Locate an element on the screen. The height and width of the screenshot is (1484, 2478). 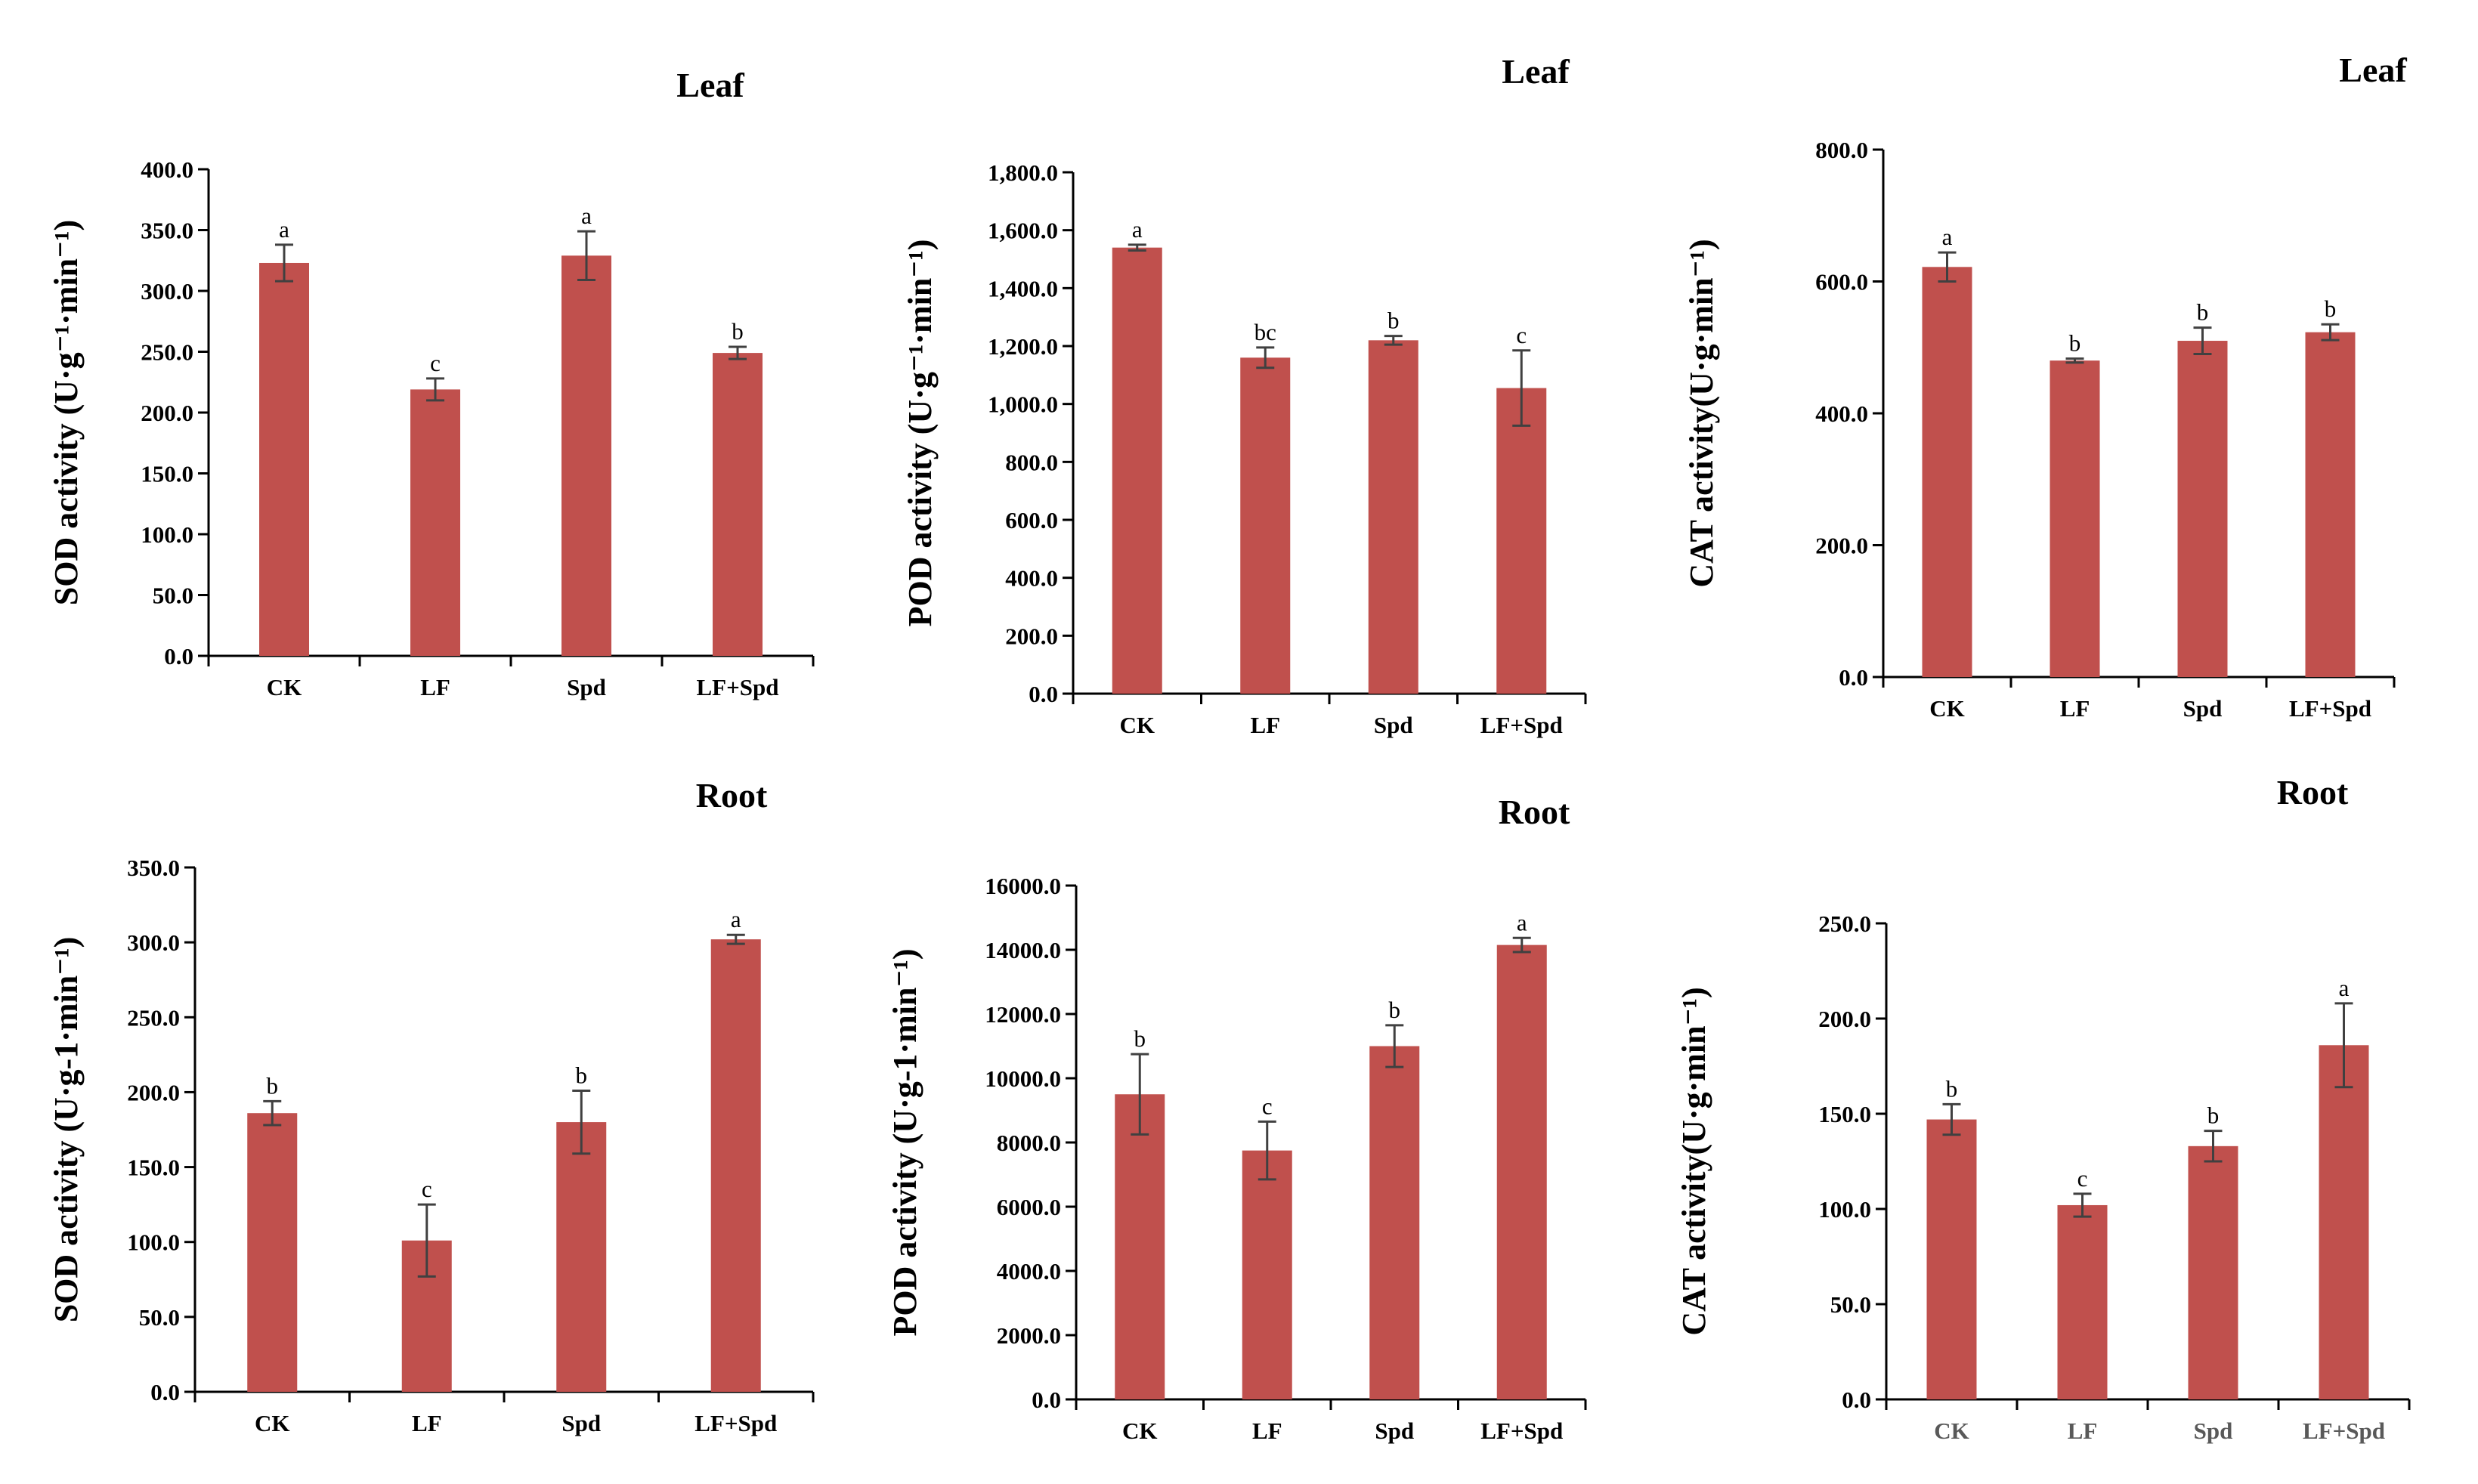
y-tick-label: 12000.0 is located at coordinates (1023, 1014).